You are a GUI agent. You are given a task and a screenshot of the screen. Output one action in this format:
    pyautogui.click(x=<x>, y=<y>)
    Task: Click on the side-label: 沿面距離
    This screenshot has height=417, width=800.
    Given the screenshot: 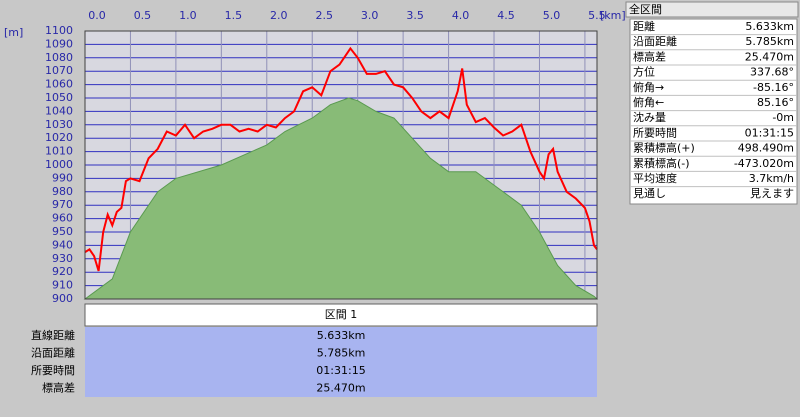 What is the action you would take?
    pyautogui.click(x=655, y=41)
    